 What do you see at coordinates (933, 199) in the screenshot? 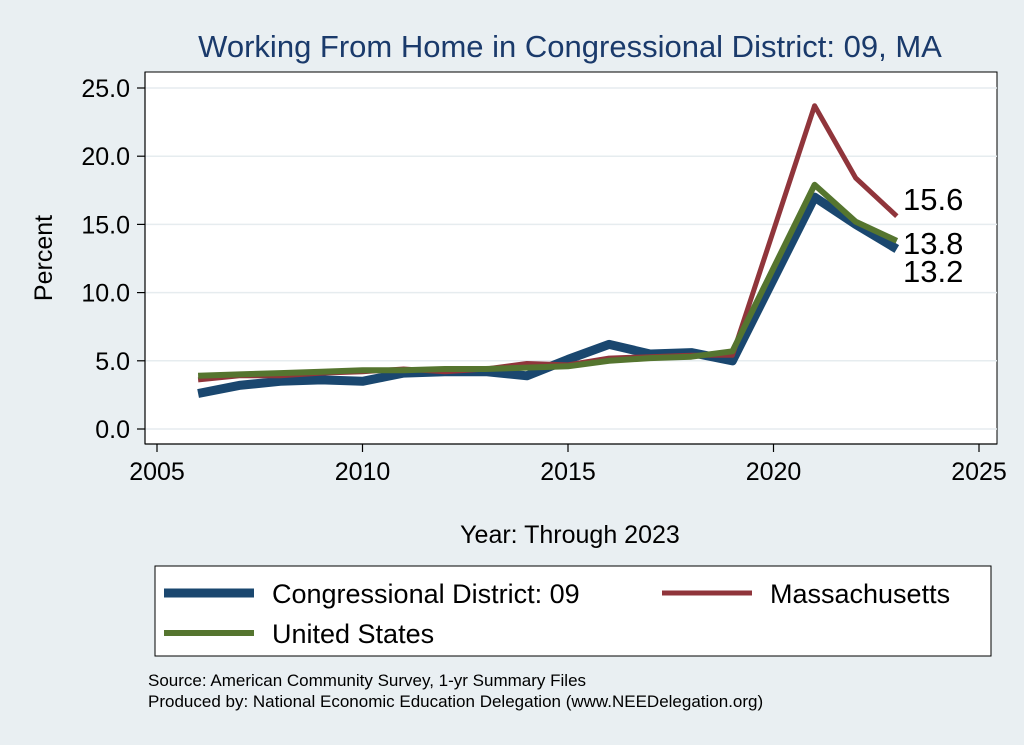
I see `end-label: 15.6` at bounding box center [933, 199].